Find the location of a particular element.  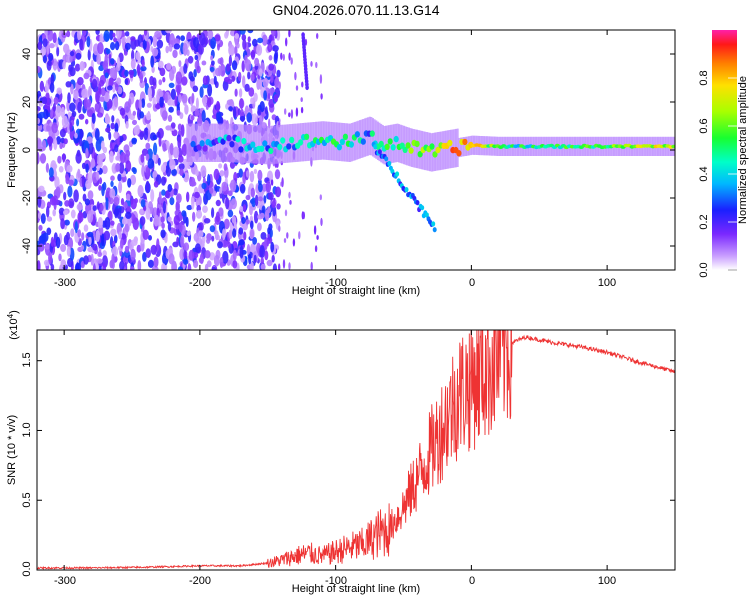

spectrogram-streak is located at coordinates (307, 88).